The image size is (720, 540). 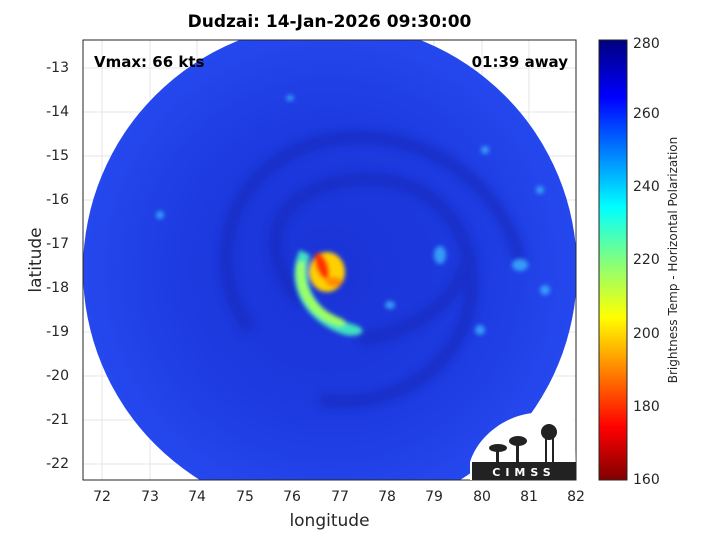 What do you see at coordinates (434, 497) in the screenshot?
I see `x-tick: 79` at bounding box center [434, 497].